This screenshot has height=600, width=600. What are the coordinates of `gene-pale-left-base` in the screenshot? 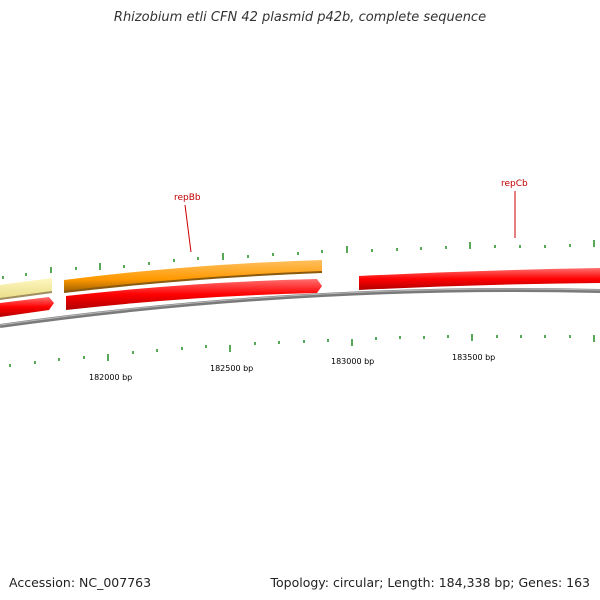 It's located at (26, 295).